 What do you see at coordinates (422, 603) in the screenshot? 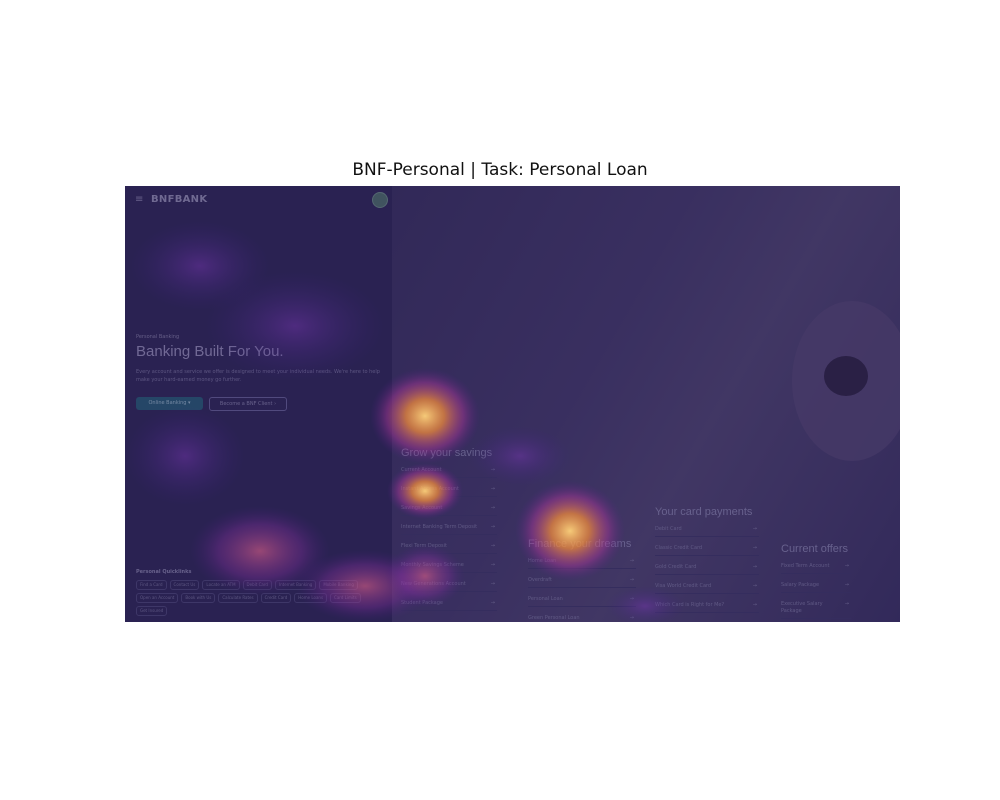
I see `menu-link-label: Student Package` at bounding box center [422, 603].